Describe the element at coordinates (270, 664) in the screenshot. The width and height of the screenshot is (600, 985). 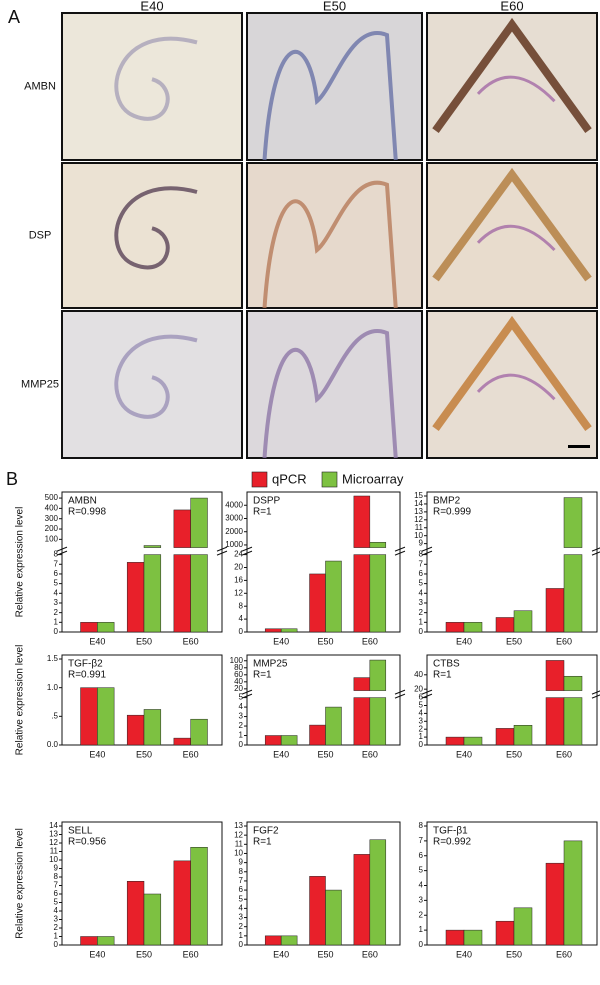
I see `chart-title: MMP25` at that location.